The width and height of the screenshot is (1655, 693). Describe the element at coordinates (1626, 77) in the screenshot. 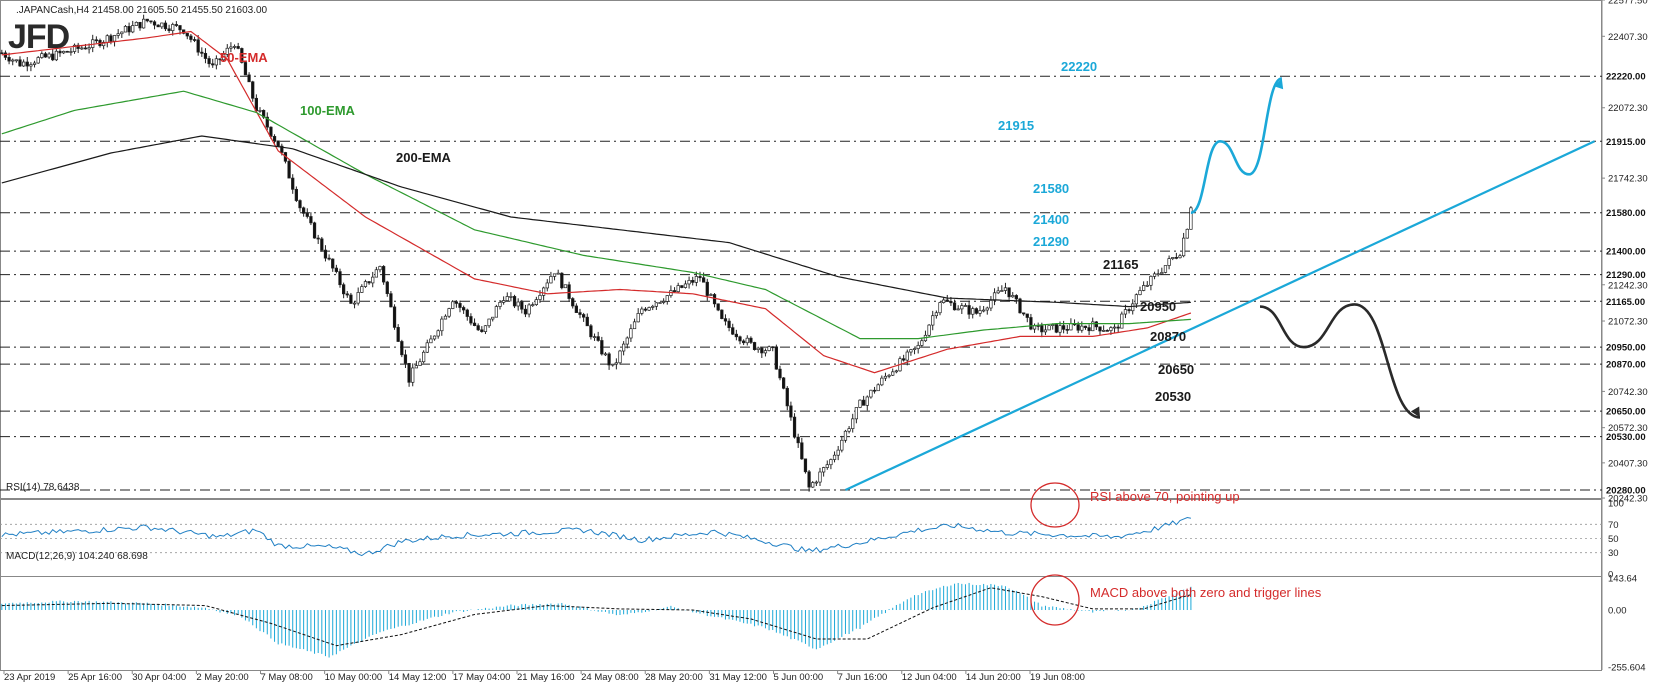

I see `level-price-label: 22220.00` at that location.